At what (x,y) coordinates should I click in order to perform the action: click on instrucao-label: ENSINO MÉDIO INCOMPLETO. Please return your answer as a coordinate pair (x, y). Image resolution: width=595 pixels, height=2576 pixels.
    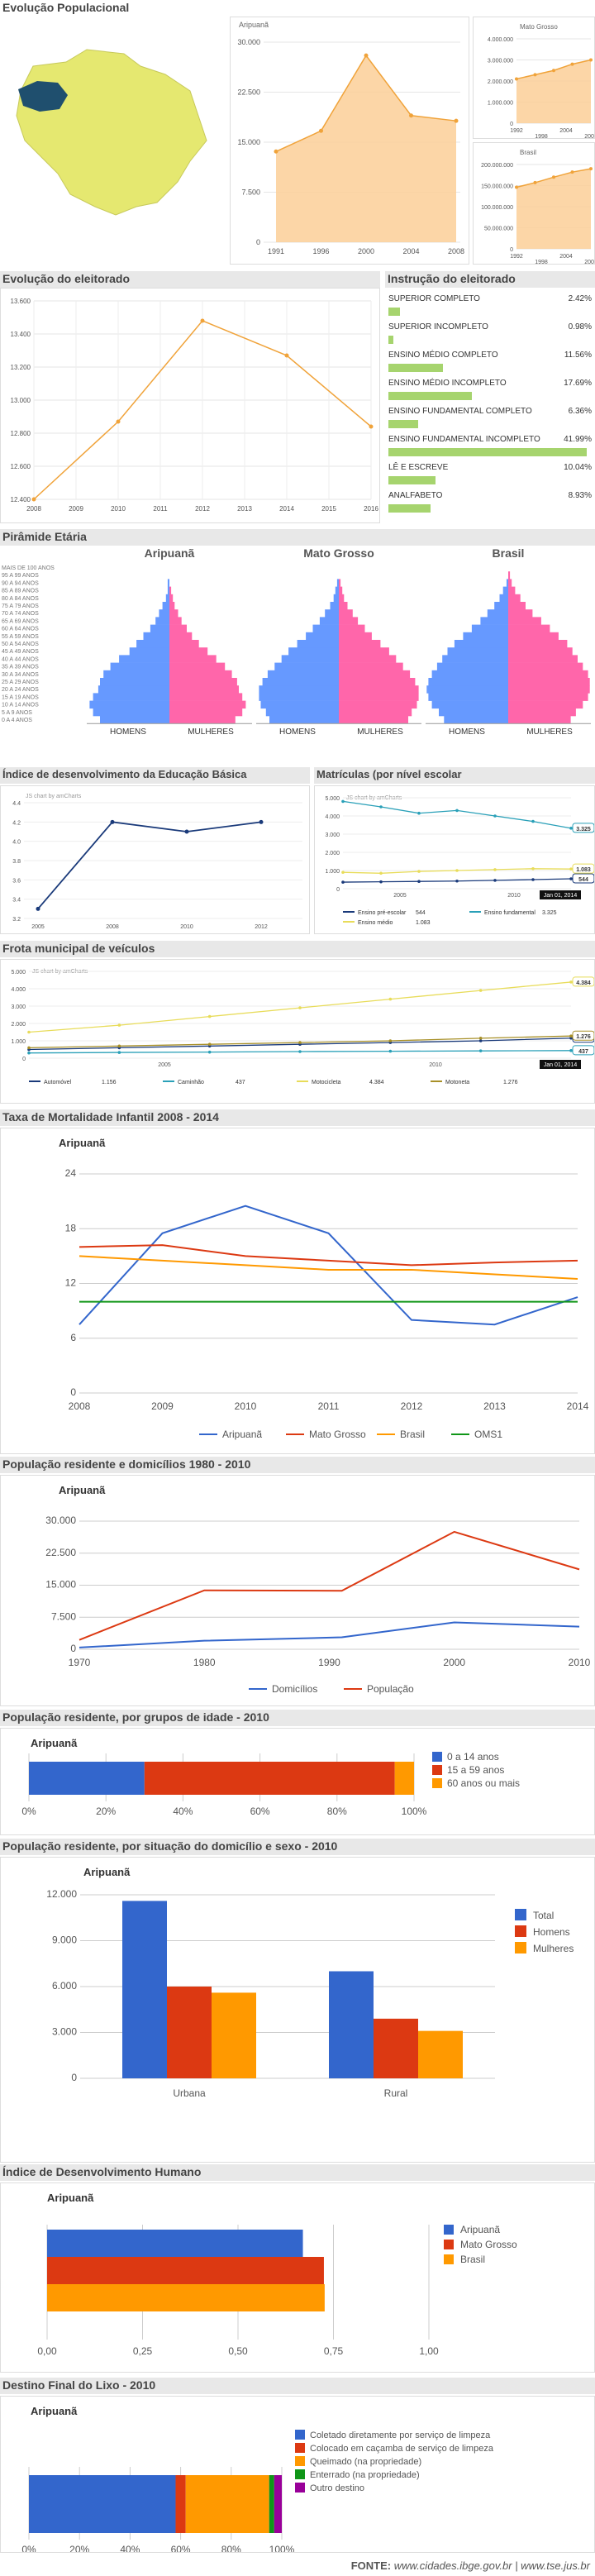
    Looking at the image, I should click on (447, 383).